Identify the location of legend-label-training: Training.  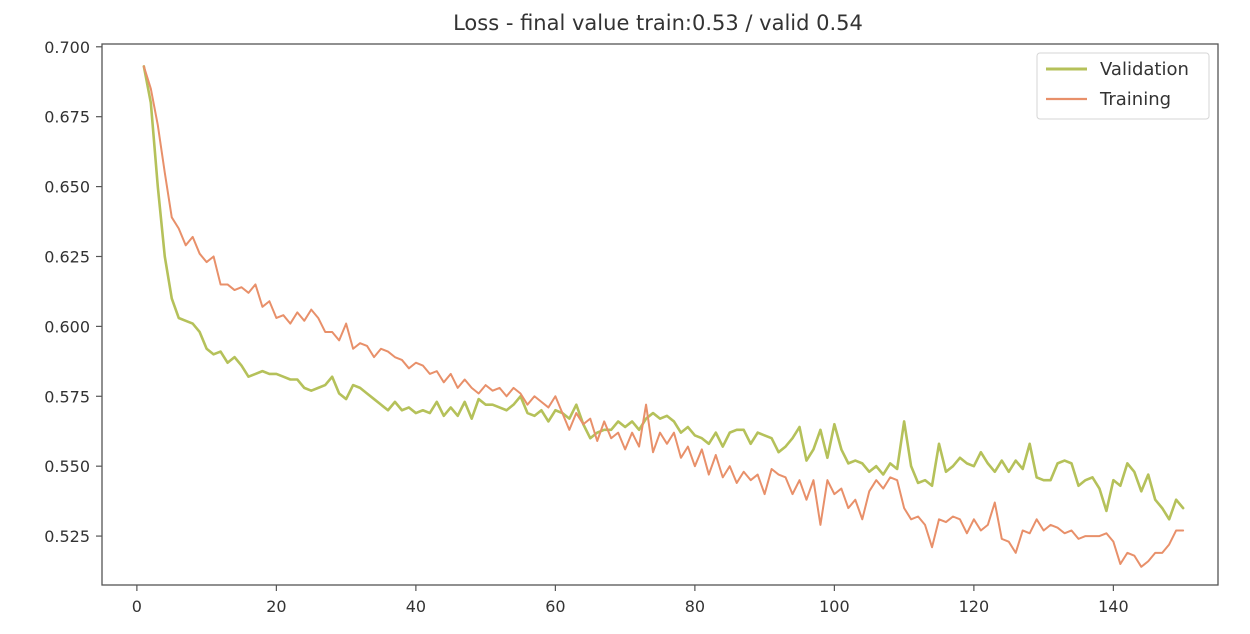
(1135, 99).